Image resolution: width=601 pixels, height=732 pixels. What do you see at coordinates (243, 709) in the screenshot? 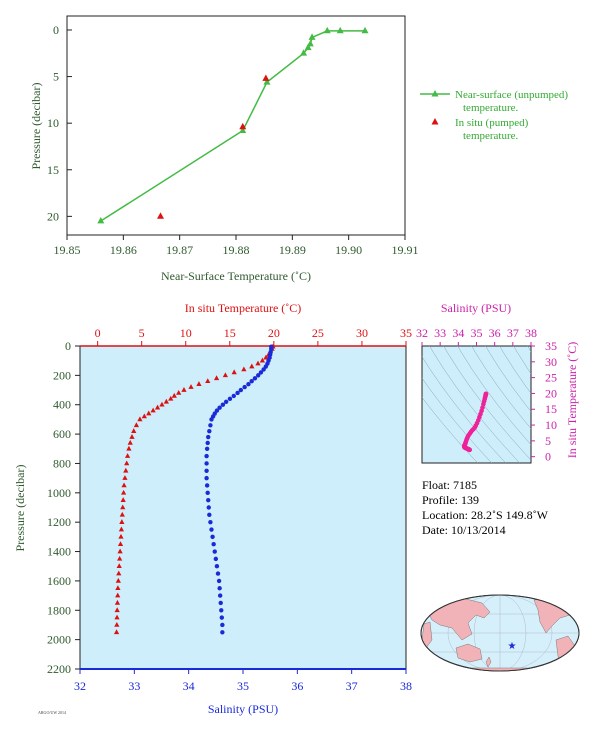
I see `profile-bottom-axis-label: Salinity (PSU)` at bounding box center [243, 709].